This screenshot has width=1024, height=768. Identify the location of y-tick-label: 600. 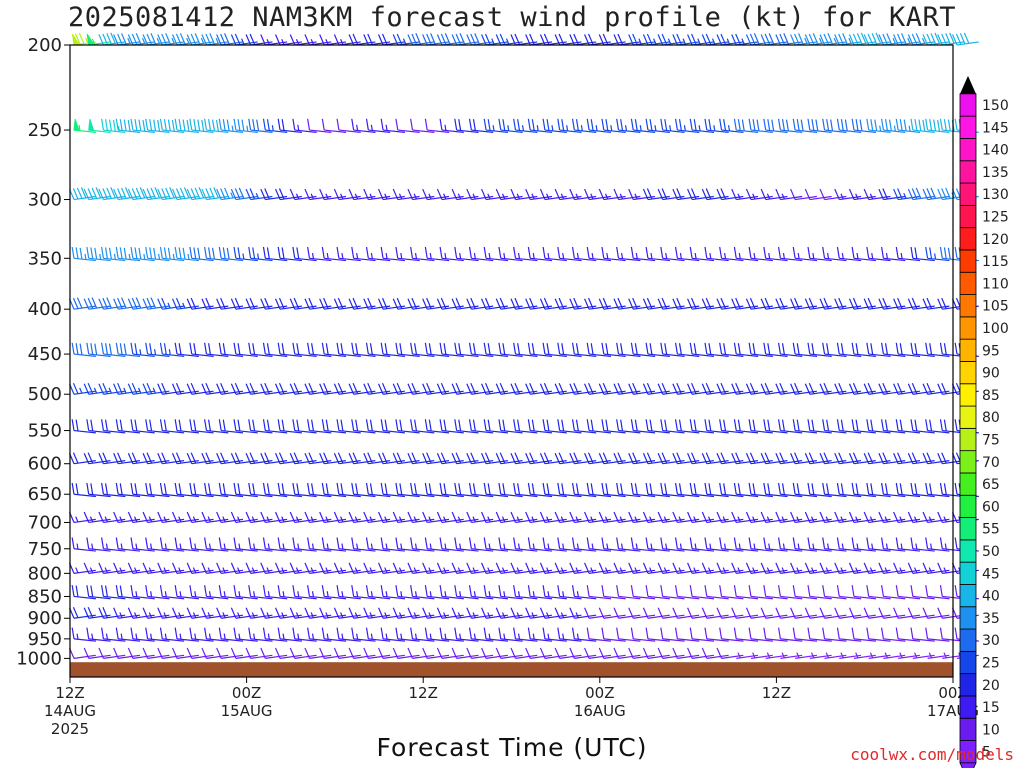
(45, 464).